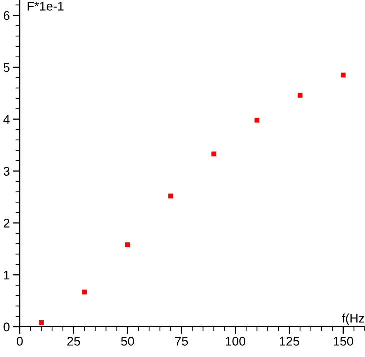 The height and width of the screenshot is (357, 365). Describe the element at coordinates (127, 341) in the screenshot. I see `x-tick-label: 50` at that location.